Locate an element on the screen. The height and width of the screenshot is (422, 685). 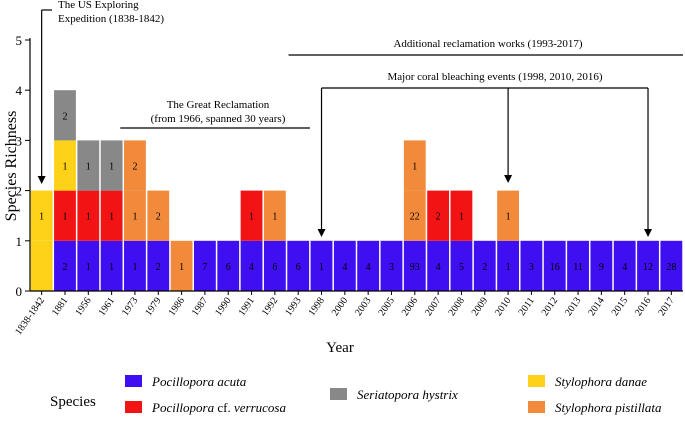
bar-segment-1992-pocillopora-acuta is located at coordinates (274, 265).